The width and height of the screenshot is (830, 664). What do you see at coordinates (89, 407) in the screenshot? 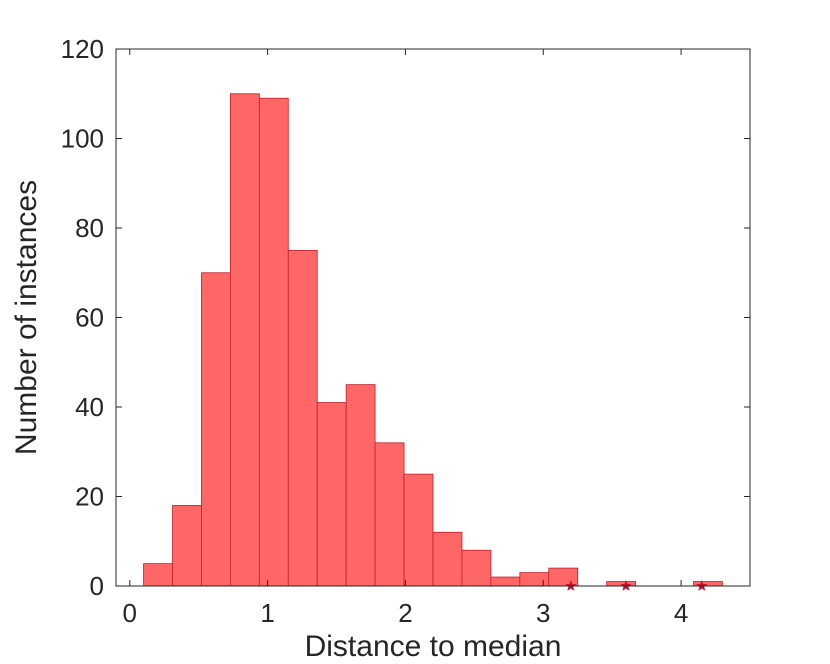
I see `y-tick-label: 40` at bounding box center [89, 407].